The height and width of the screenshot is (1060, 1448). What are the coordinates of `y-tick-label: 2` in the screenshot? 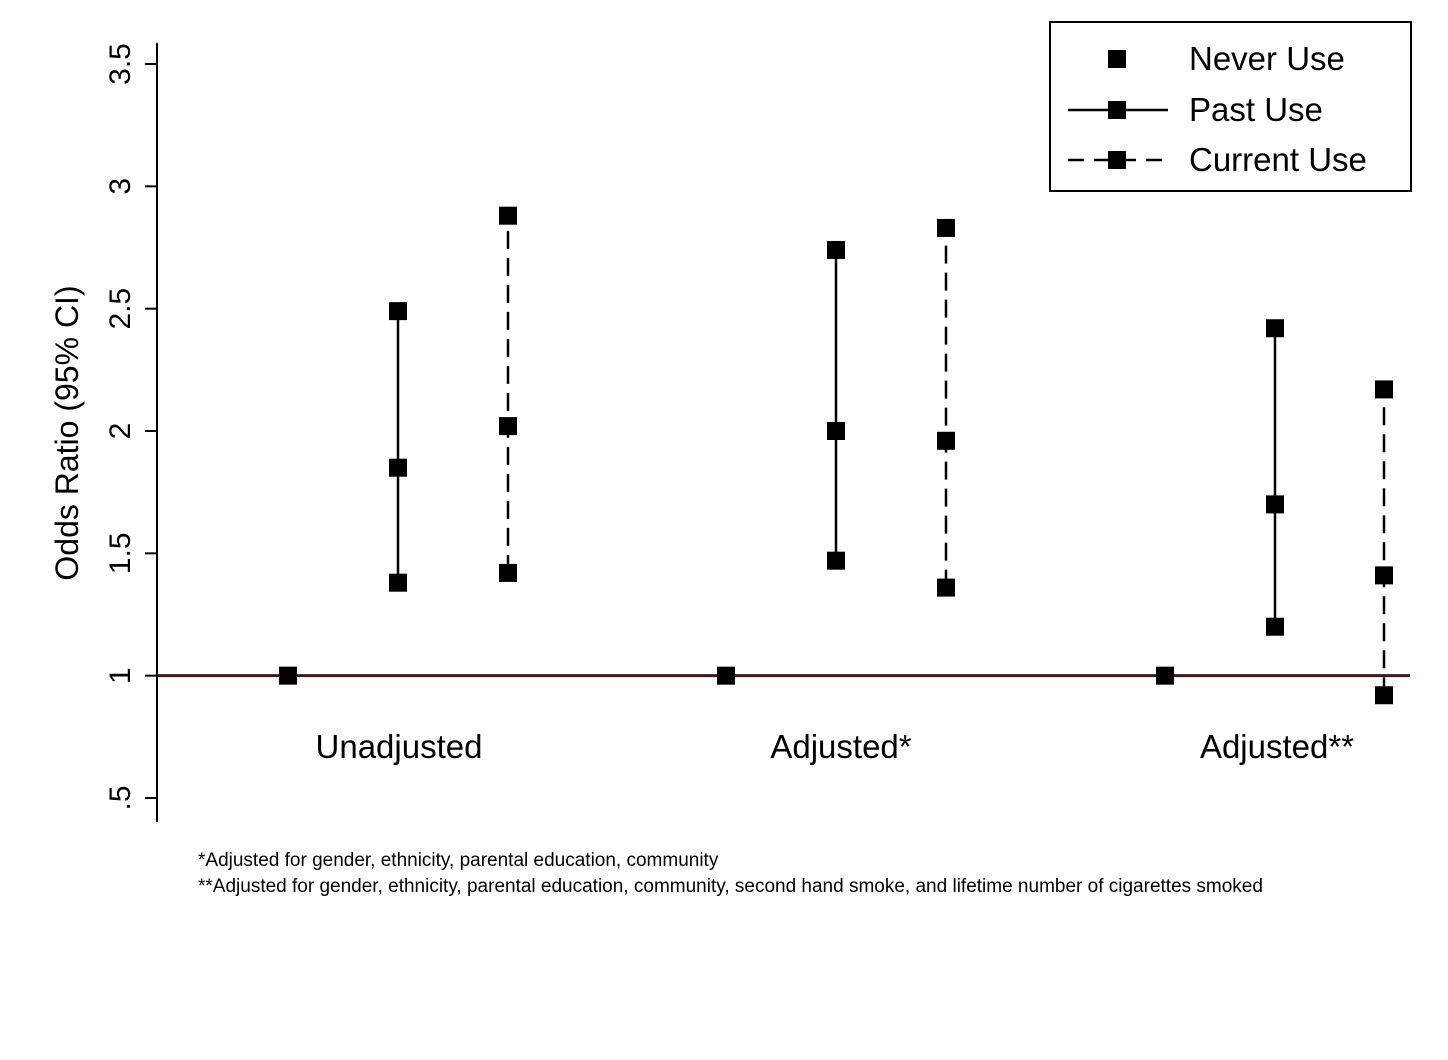 It's located at (120, 431).